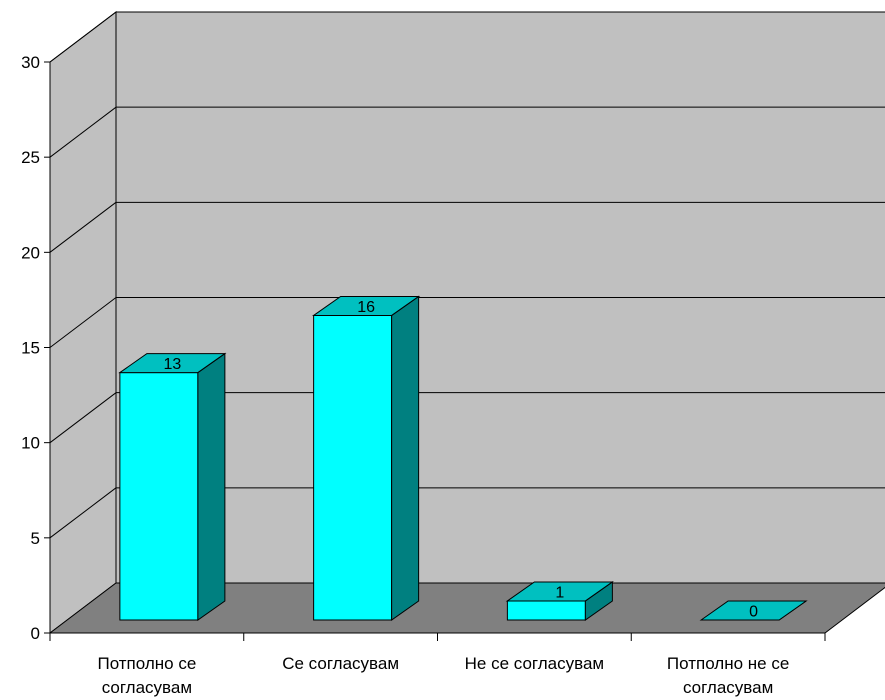 The image size is (885, 700). Describe the element at coordinates (30, 252) in the screenshot. I see `y-tick-label: 20` at that location.